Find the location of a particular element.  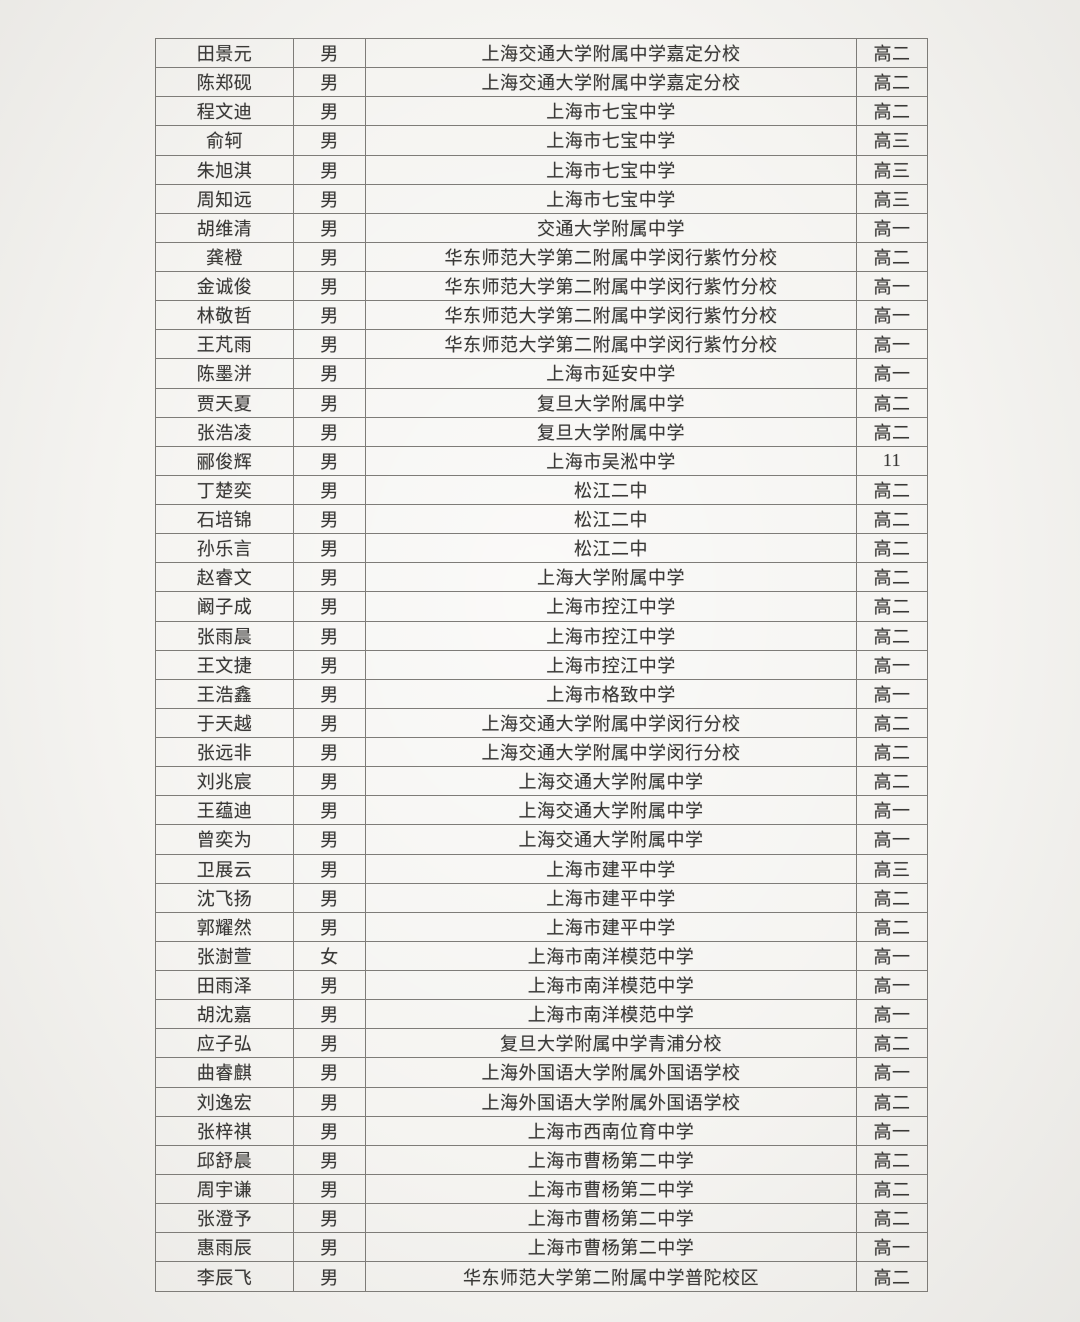

cell-name: 张雨晨 is located at coordinates (224, 635).